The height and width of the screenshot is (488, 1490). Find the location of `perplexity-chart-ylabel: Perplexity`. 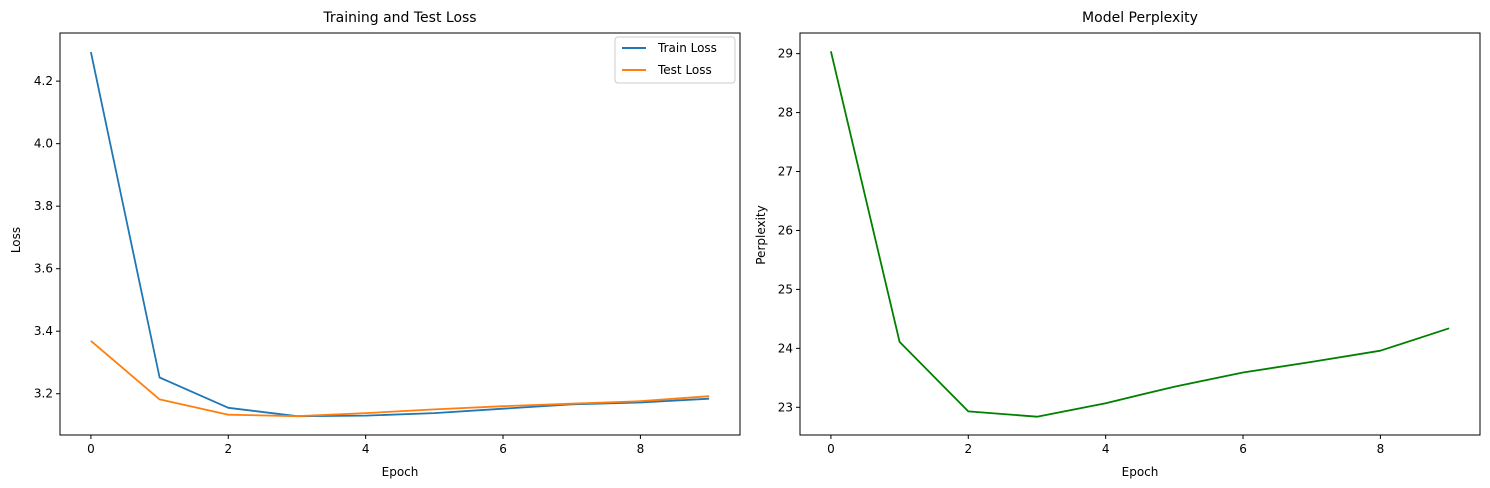

perplexity-chart-ylabel: Perplexity is located at coordinates (761, 235).